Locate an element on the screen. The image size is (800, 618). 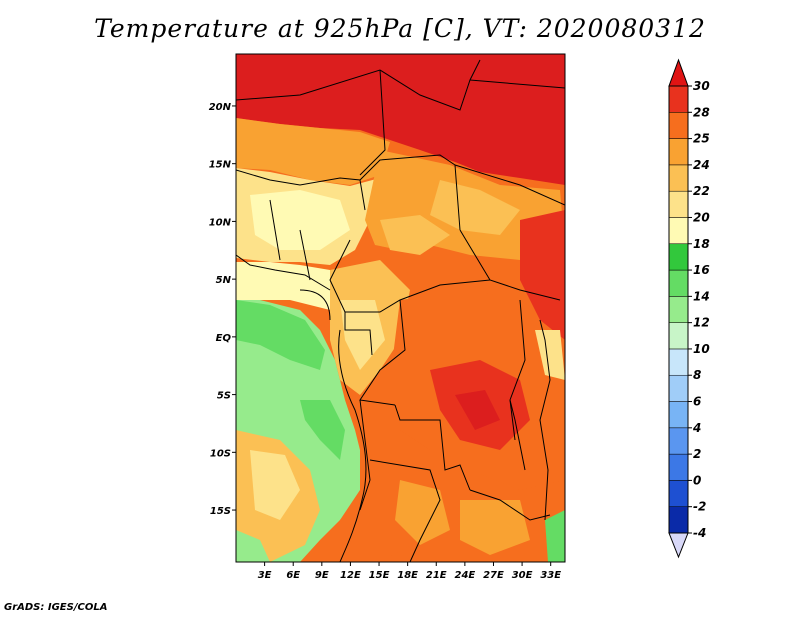
colorbar-label: 2 is located at coordinates (697, 454).